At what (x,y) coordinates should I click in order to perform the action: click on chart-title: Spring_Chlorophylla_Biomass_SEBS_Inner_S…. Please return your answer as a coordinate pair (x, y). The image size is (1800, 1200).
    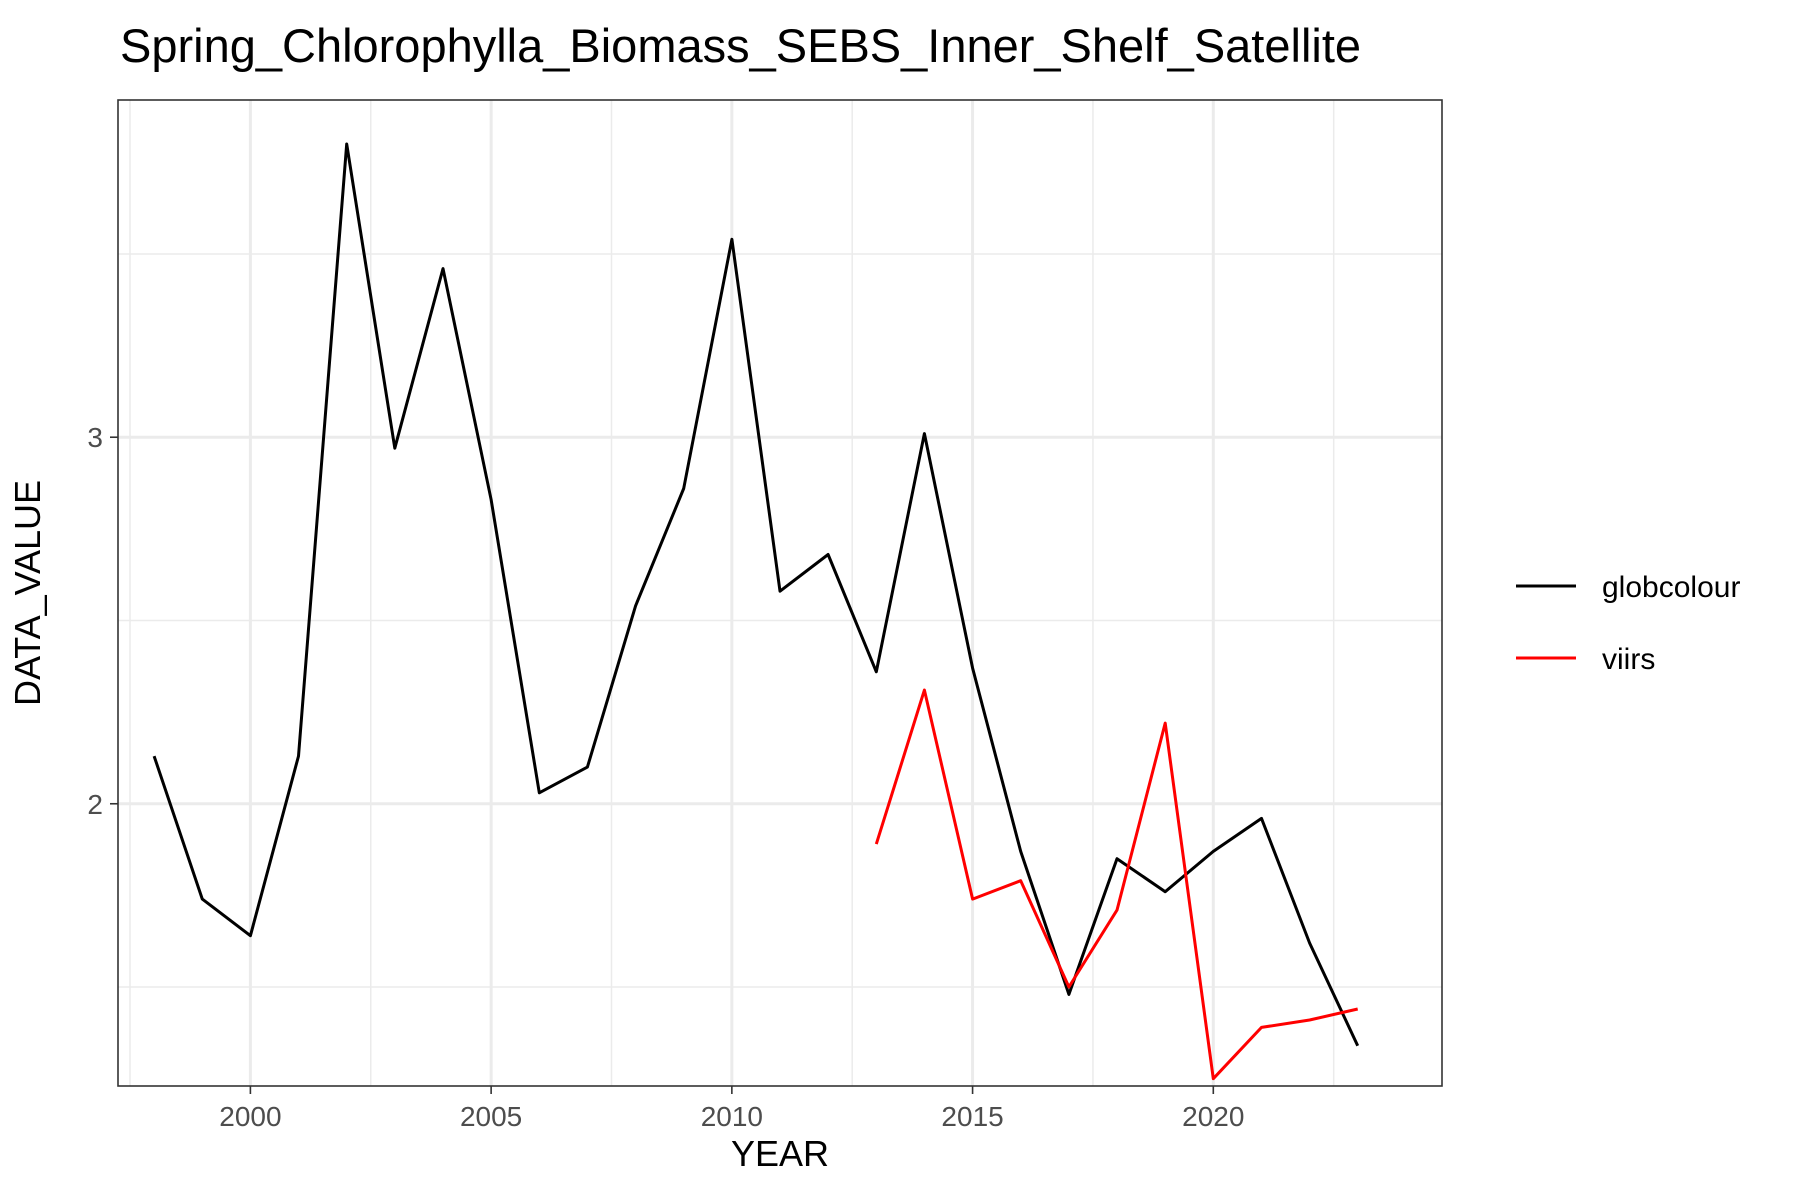
    Looking at the image, I should click on (740, 45).